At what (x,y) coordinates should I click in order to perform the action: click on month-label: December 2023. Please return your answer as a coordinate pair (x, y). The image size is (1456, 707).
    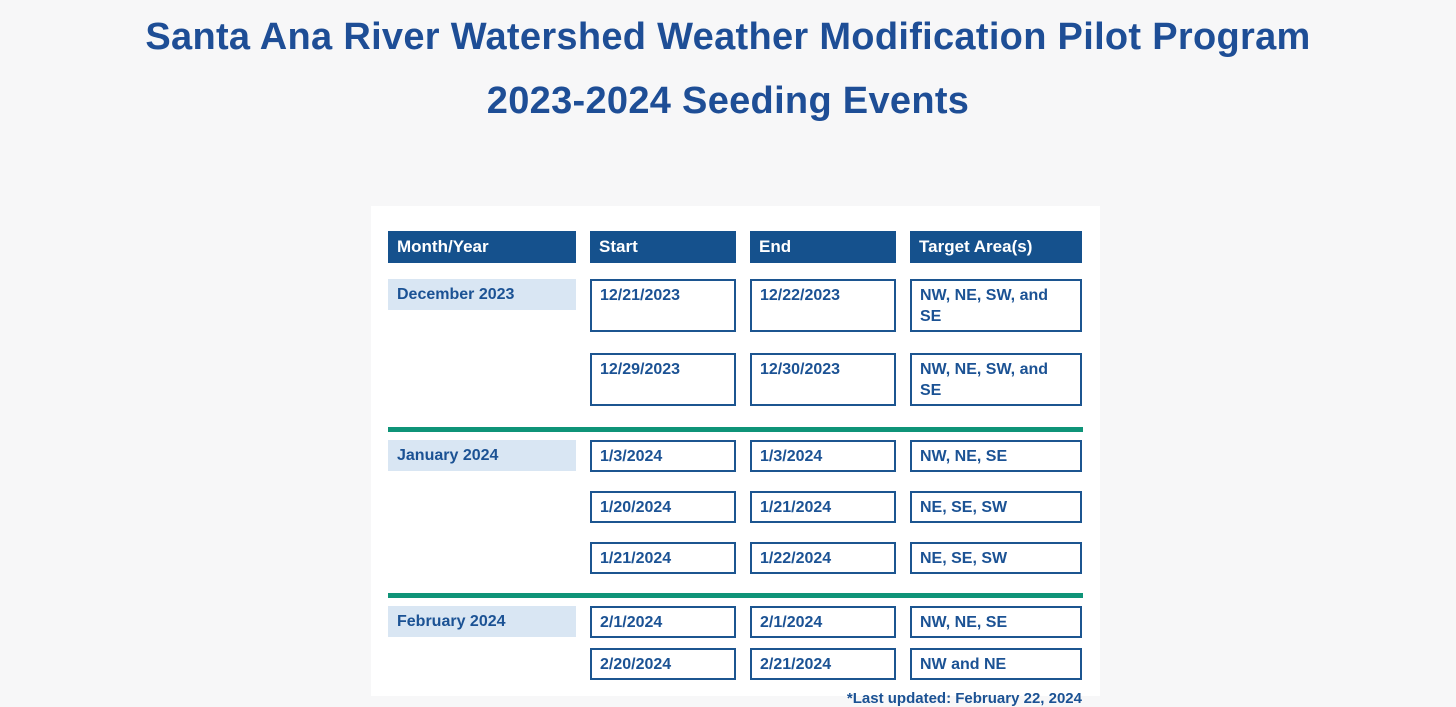
    Looking at the image, I should click on (482, 294).